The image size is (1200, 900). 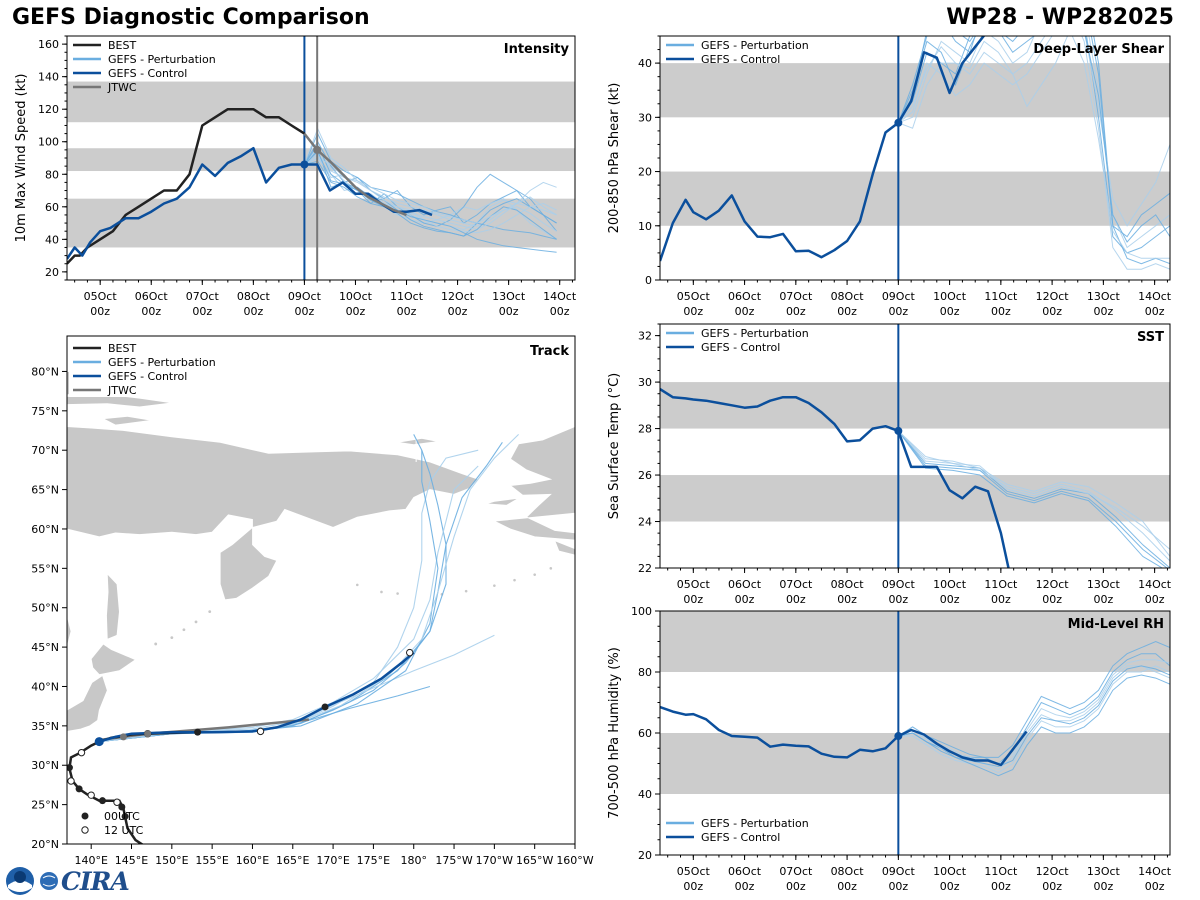 What do you see at coordinates (20, 881) in the screenshot?
I see `noaa-icon` at bounding box center [20, 881].